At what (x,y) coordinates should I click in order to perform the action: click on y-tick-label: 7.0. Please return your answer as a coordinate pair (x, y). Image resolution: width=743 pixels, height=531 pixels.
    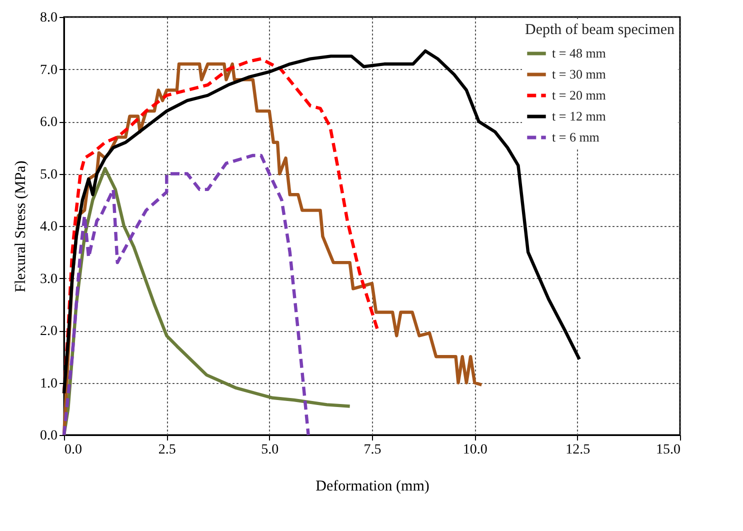
    Looking at the image, I should click on (49, 70).